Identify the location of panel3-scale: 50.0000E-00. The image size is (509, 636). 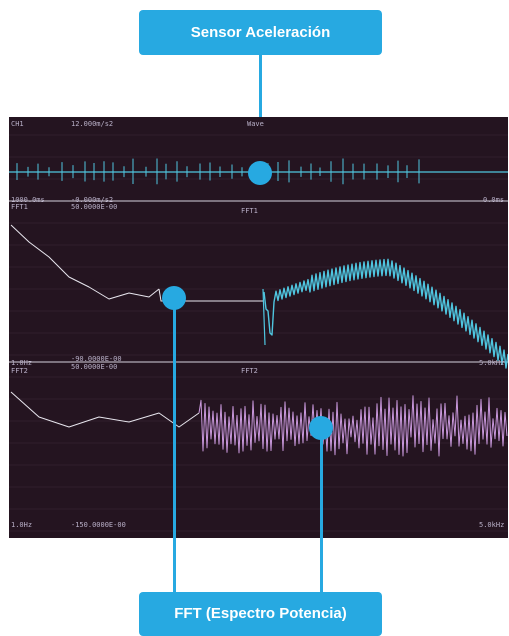
(94, 367).